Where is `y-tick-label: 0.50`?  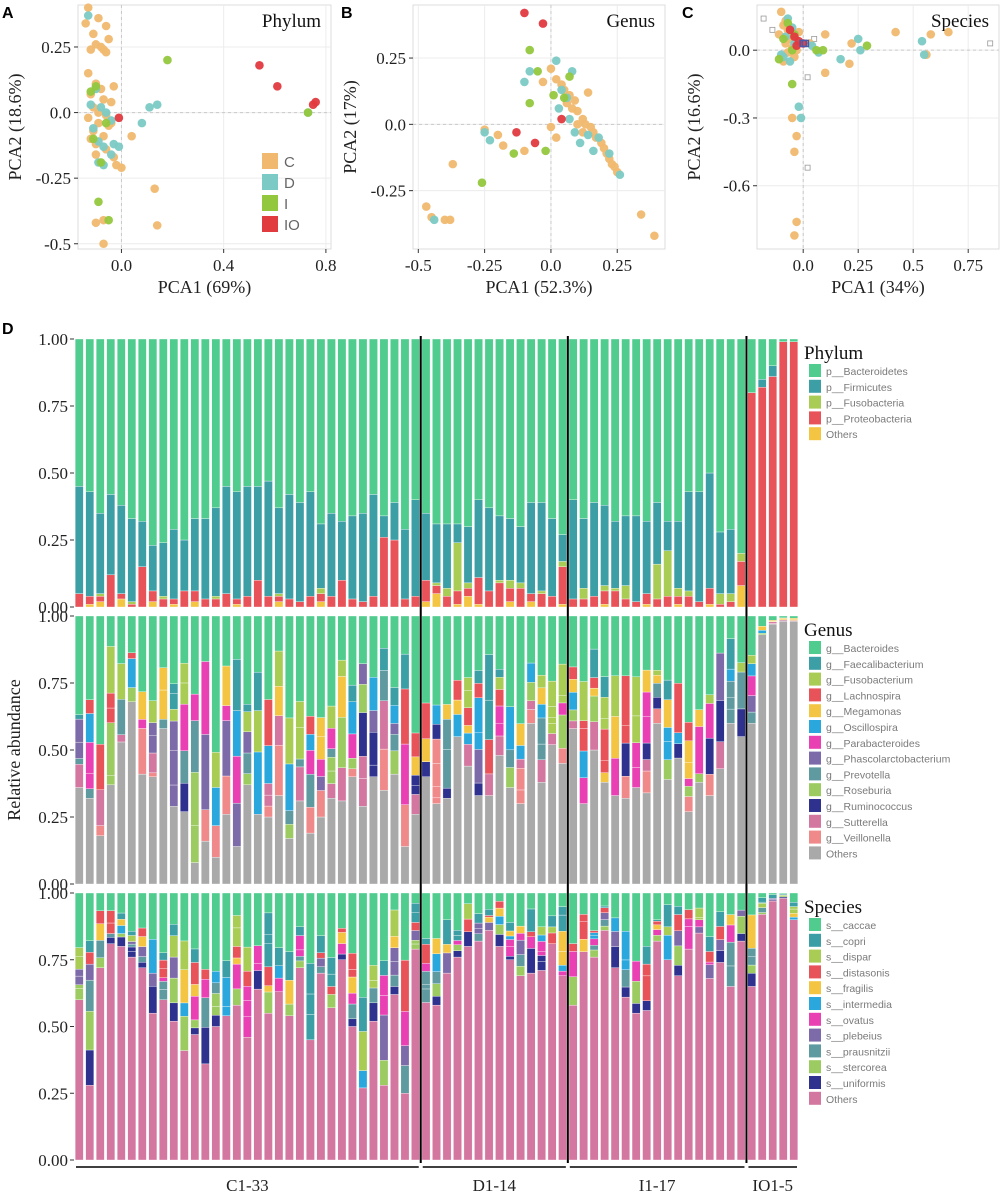 y-tick-label: 0.50 is located at coordinates (53, 473).